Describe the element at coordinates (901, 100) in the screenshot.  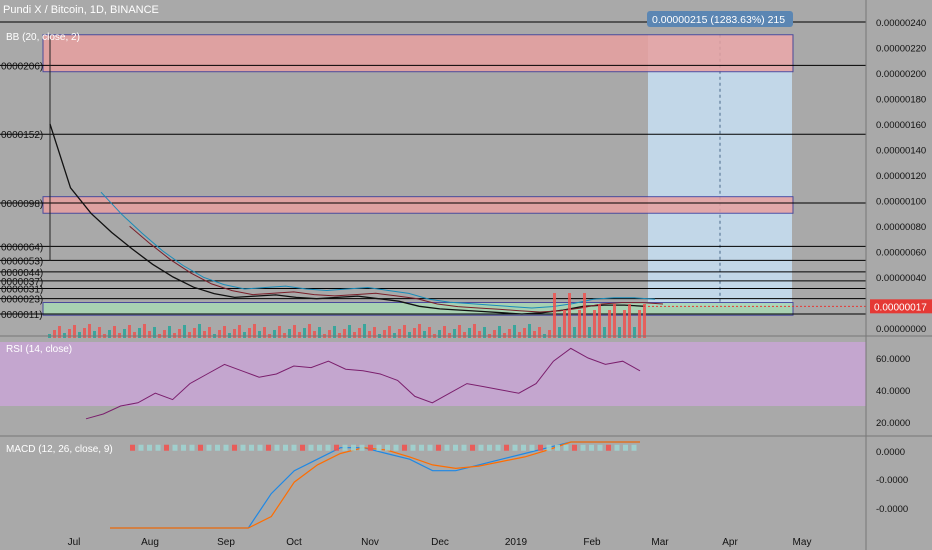
I see `price-tick-label: 0.00000180` at that location.